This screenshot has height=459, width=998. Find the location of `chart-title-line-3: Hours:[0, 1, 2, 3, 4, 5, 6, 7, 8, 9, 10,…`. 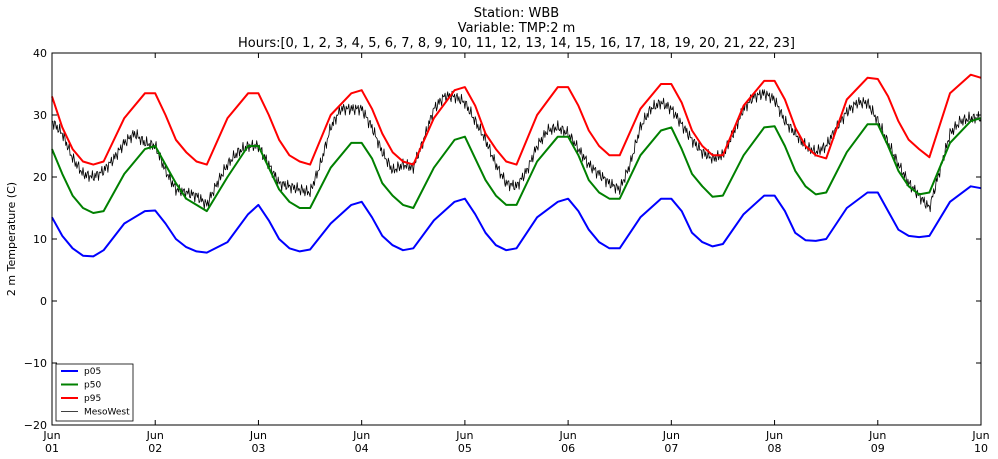

chart-title-line-3: Hours:[0, 1, 2, 3, 4, 5, 6, 7, 8, 9, 10,… is located at coordinates (516, 43).